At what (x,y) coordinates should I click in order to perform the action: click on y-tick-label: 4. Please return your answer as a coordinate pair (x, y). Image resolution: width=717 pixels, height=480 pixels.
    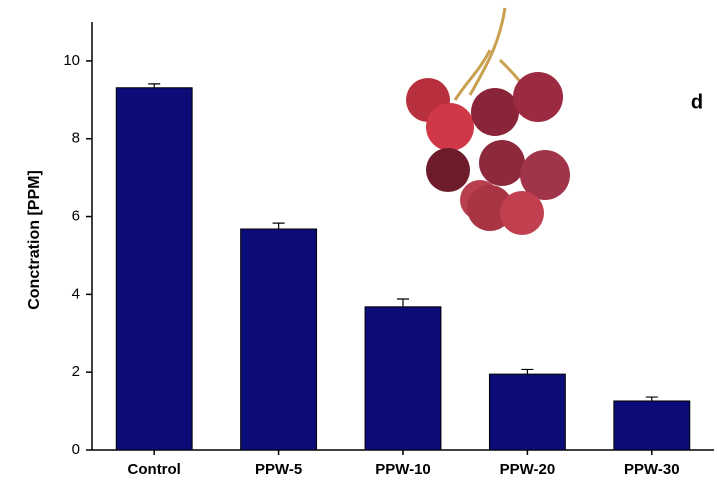
    Looking at the image, I should click on (76, 293).